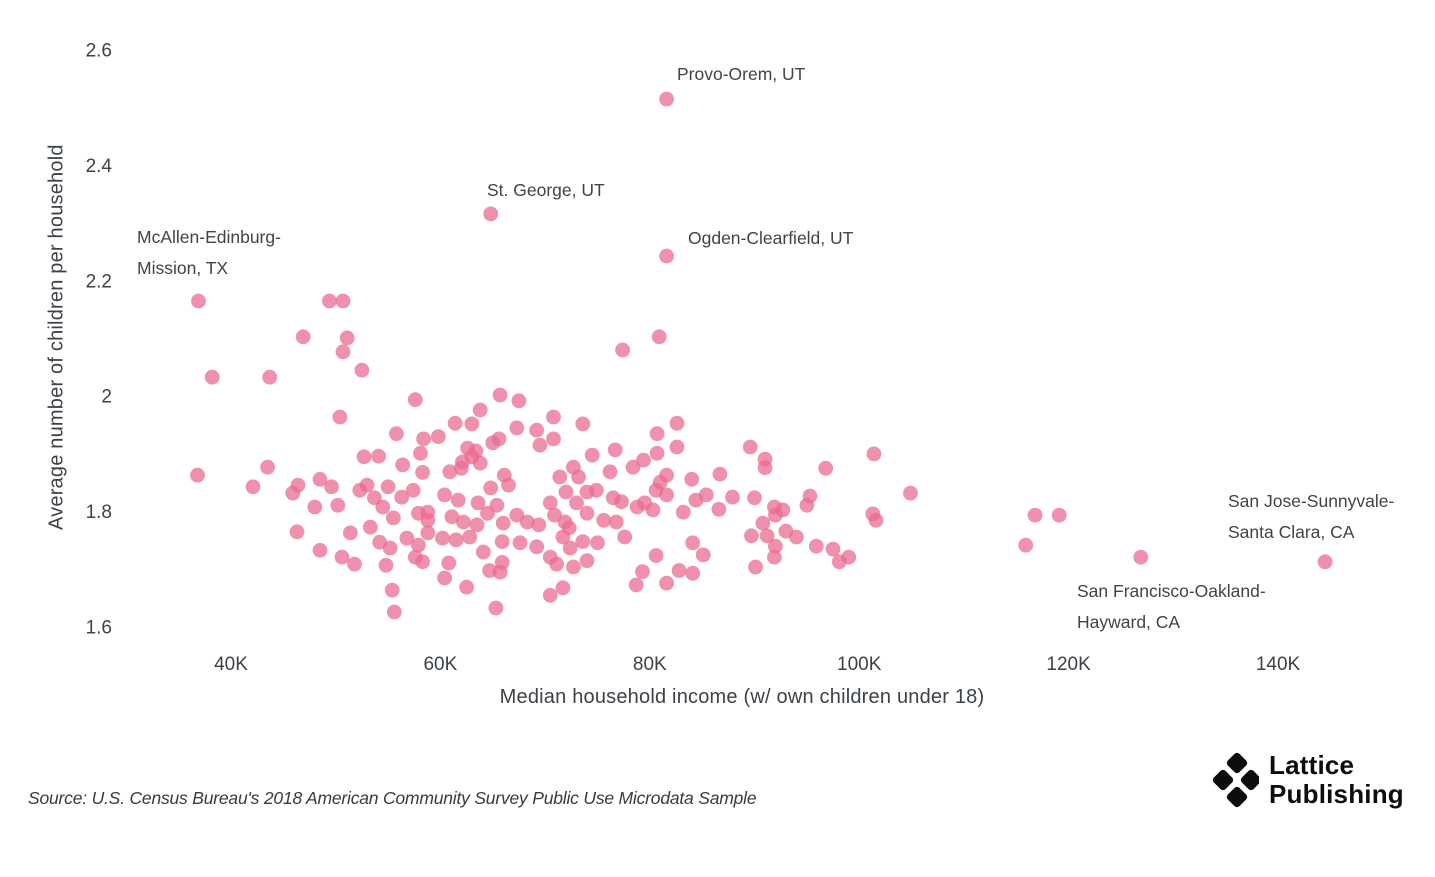 The width and height of the screenshot is (1435, 877). Describe the element at coordinates (1336, 794) in the screenshot. I see `logo-line-2: Publishing` at that location.